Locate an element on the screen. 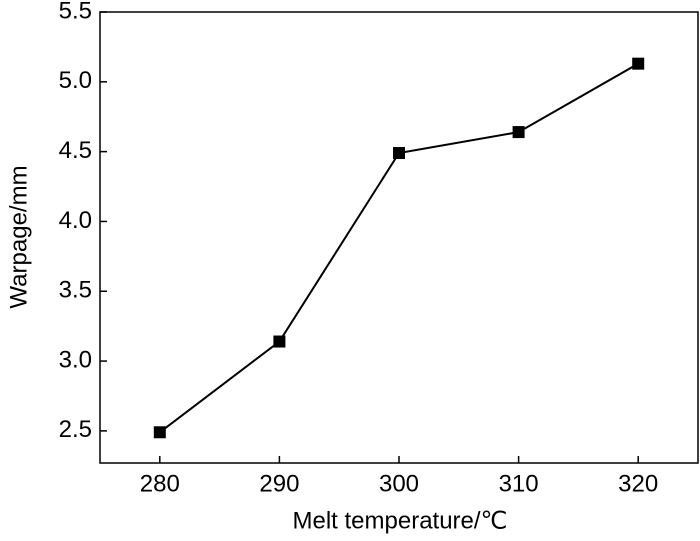 The height and width of the screenshot is (541, 700). y-tick-label: 4.0 is located at coordinates (75, 220).